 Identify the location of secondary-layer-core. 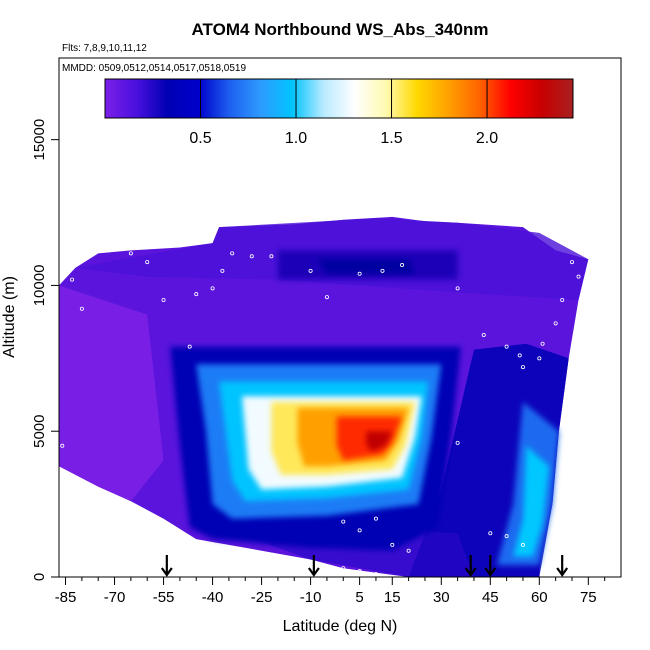
(366, 266).